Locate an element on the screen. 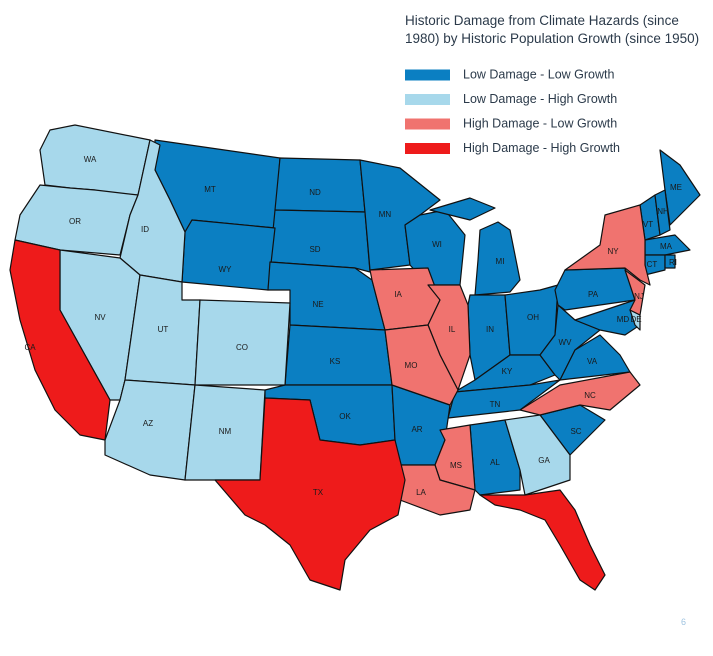  state-label: NM is located at coordinates (225, 431).